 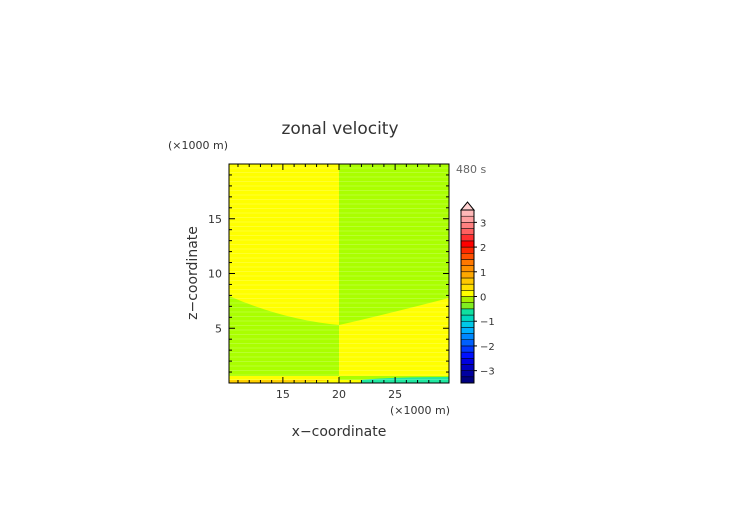 I want to click on colorbar-tick-label: 2, so click(x=483, y=248).